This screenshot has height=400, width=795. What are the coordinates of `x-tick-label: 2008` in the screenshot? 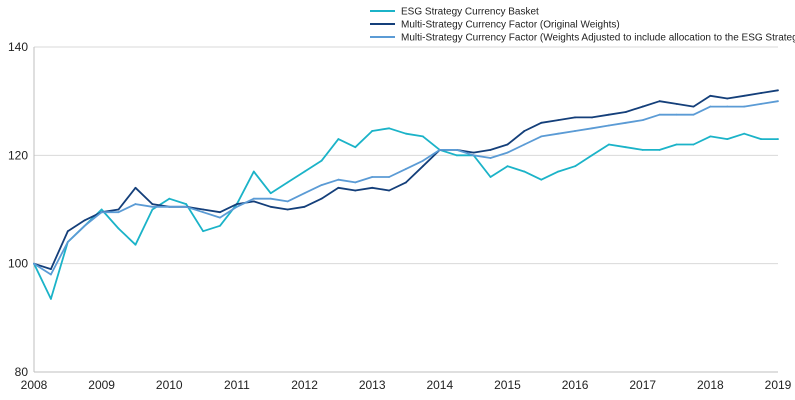 It's located at (34, 385).